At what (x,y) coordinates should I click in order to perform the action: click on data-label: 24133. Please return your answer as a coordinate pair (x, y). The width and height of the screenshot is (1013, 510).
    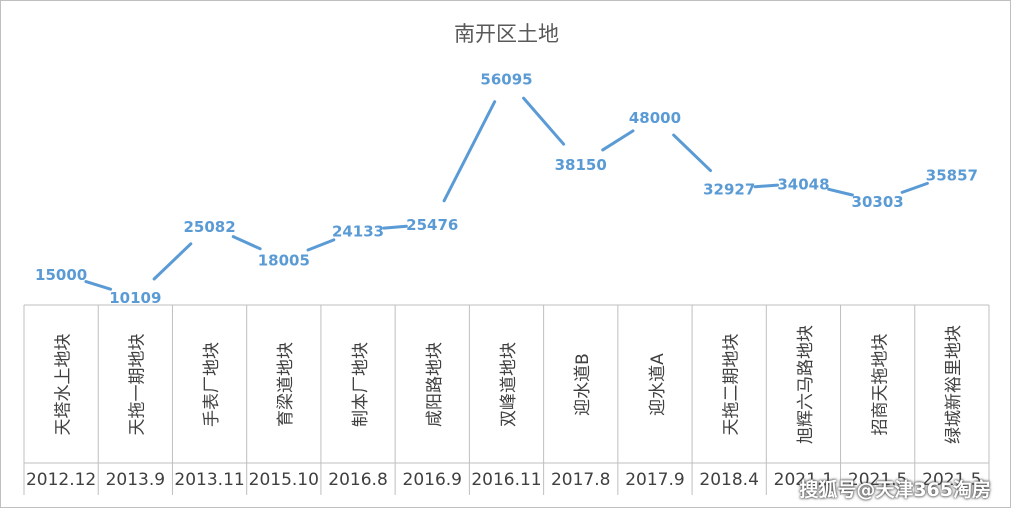
    Looking at the image, I should click on (358, 231).